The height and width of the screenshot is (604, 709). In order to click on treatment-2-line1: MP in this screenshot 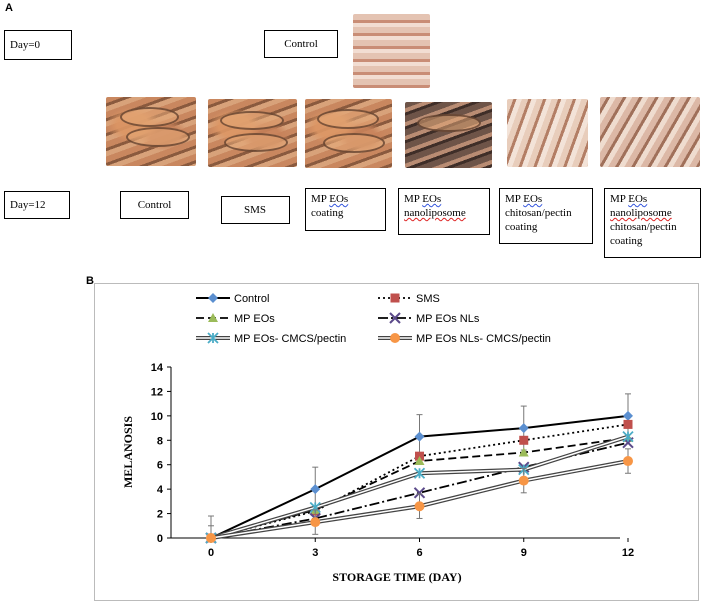, I will do `click(320, 199)`.